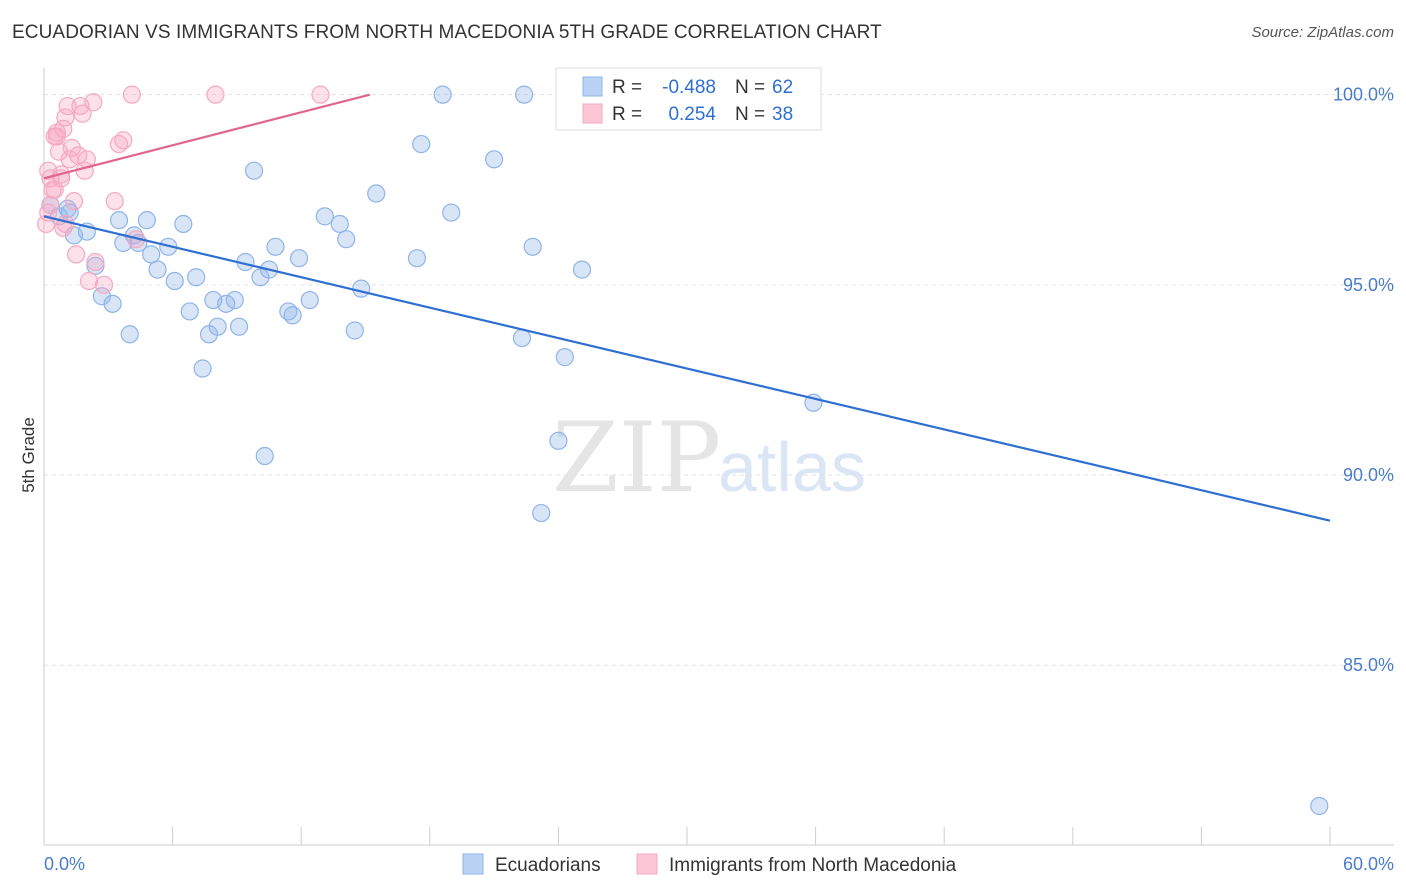 The image size is (1406, 892). Describe the element at coordinates (792, 467) in the screenshot. I see `watermark-atlas: atlas` at that location.